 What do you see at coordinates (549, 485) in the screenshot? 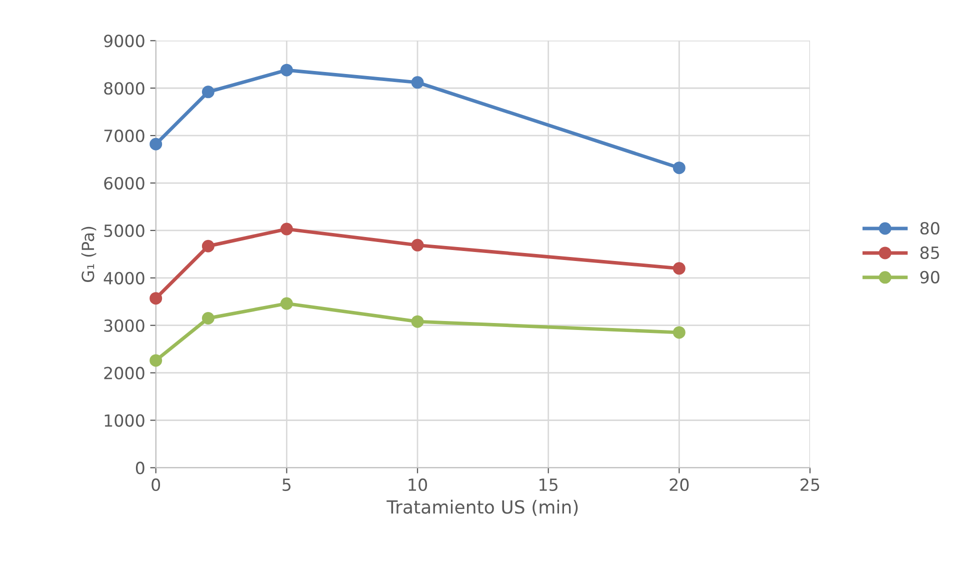
I see `x-tick-label: 15` at bounding box center [549, 485].